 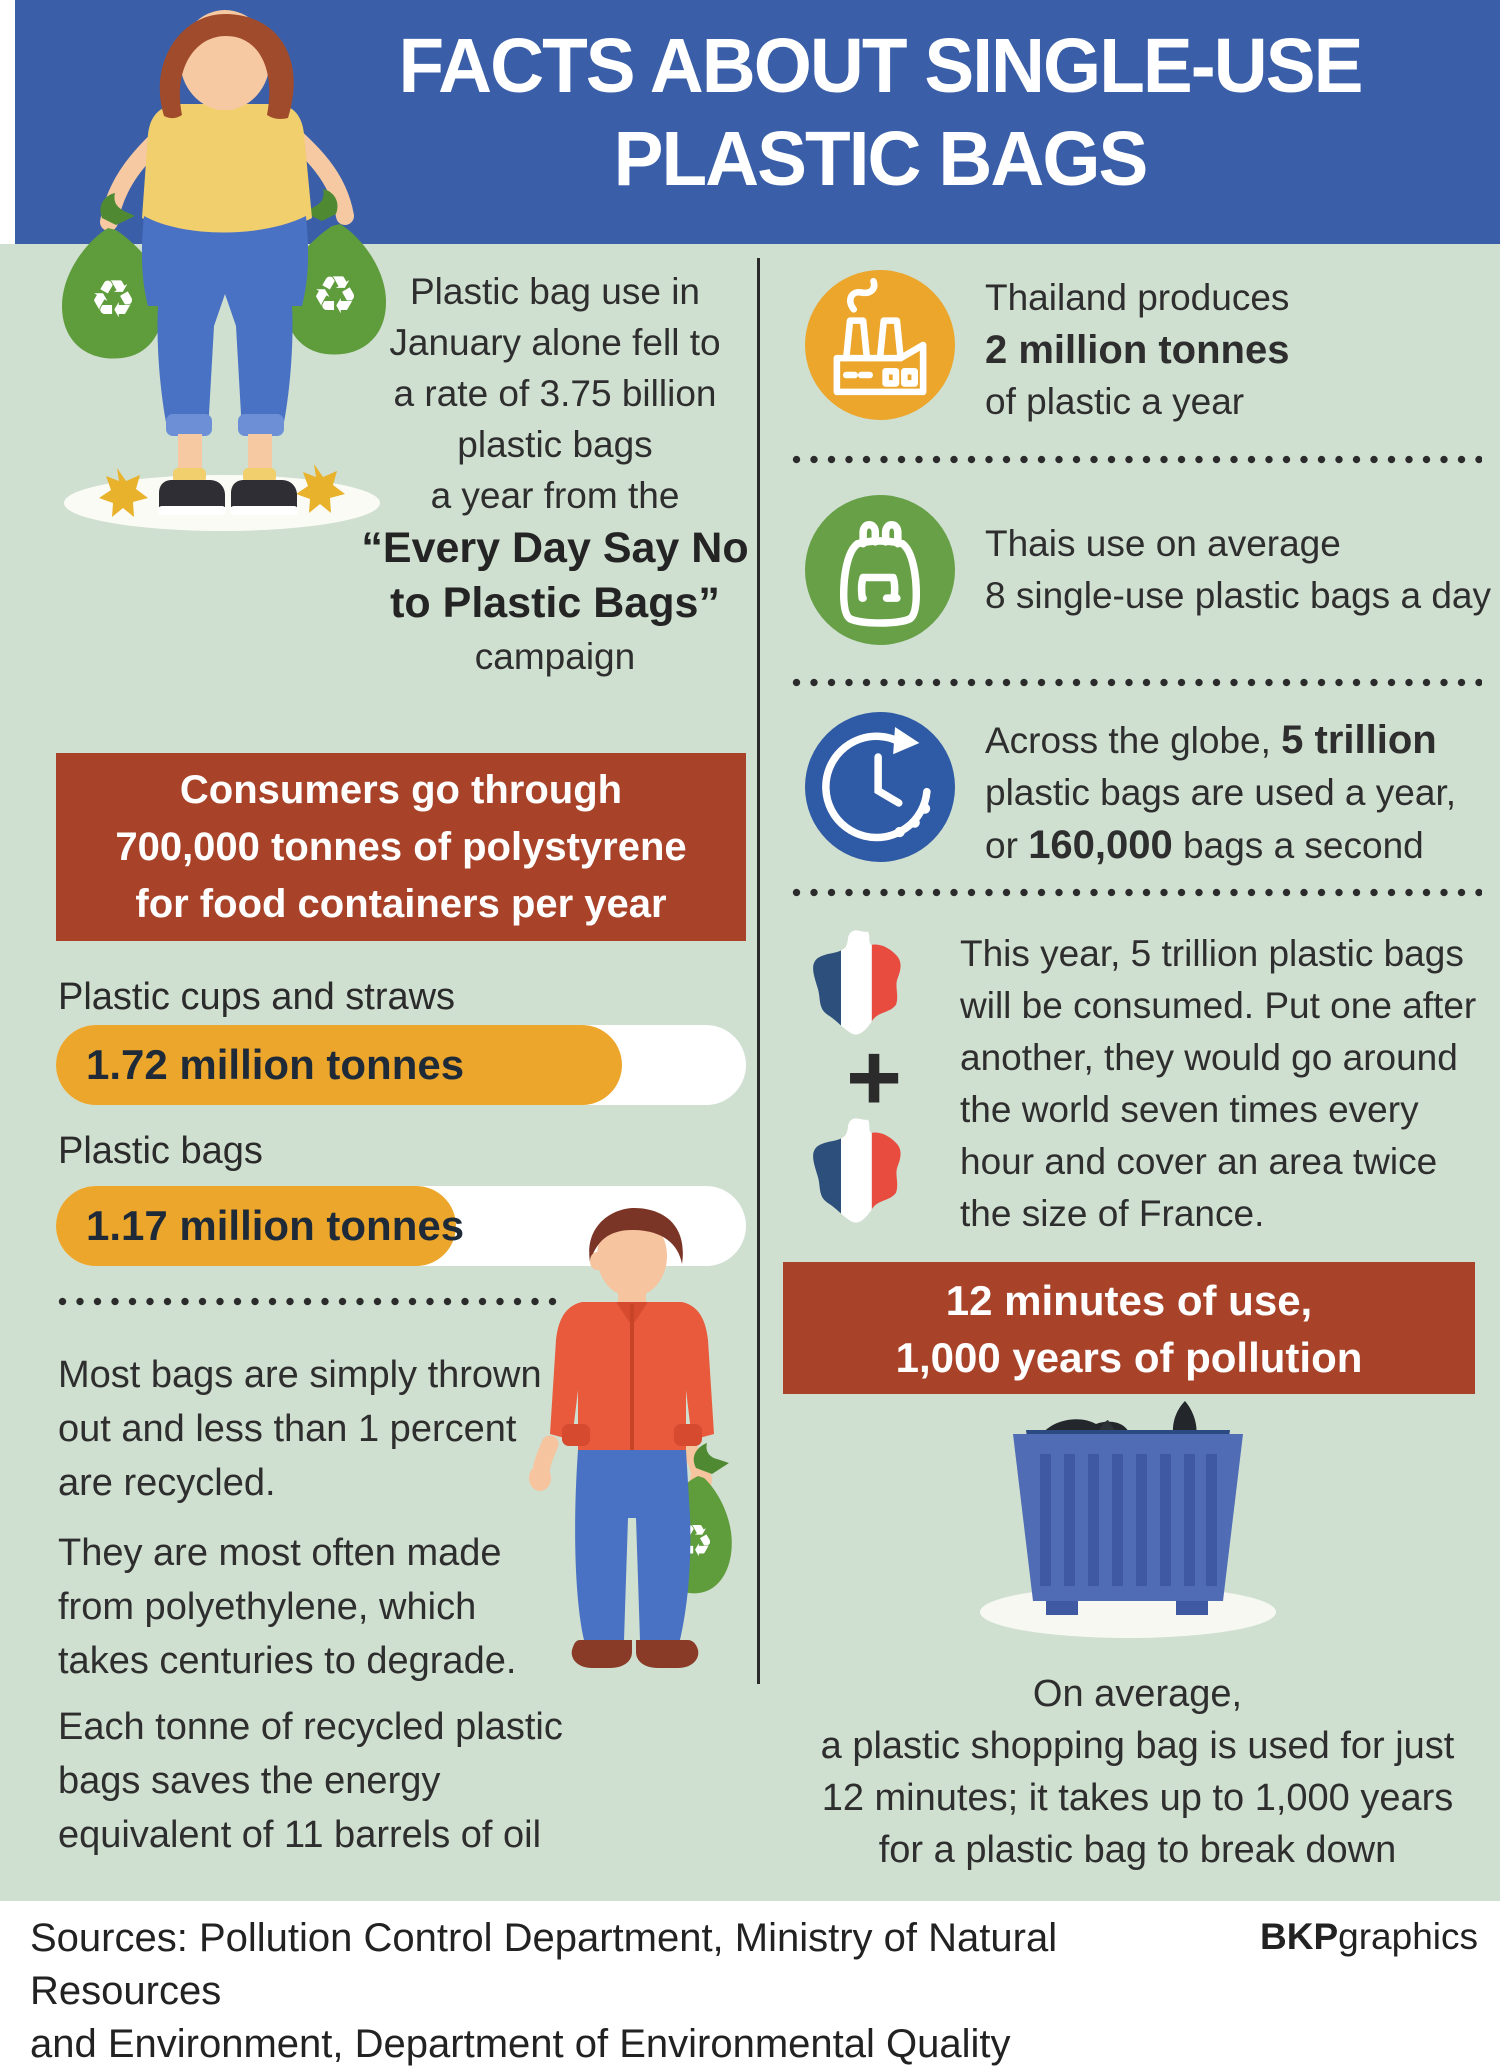 I want to click on intro-line: Plastic bag use in, so click(x=554, y=291).